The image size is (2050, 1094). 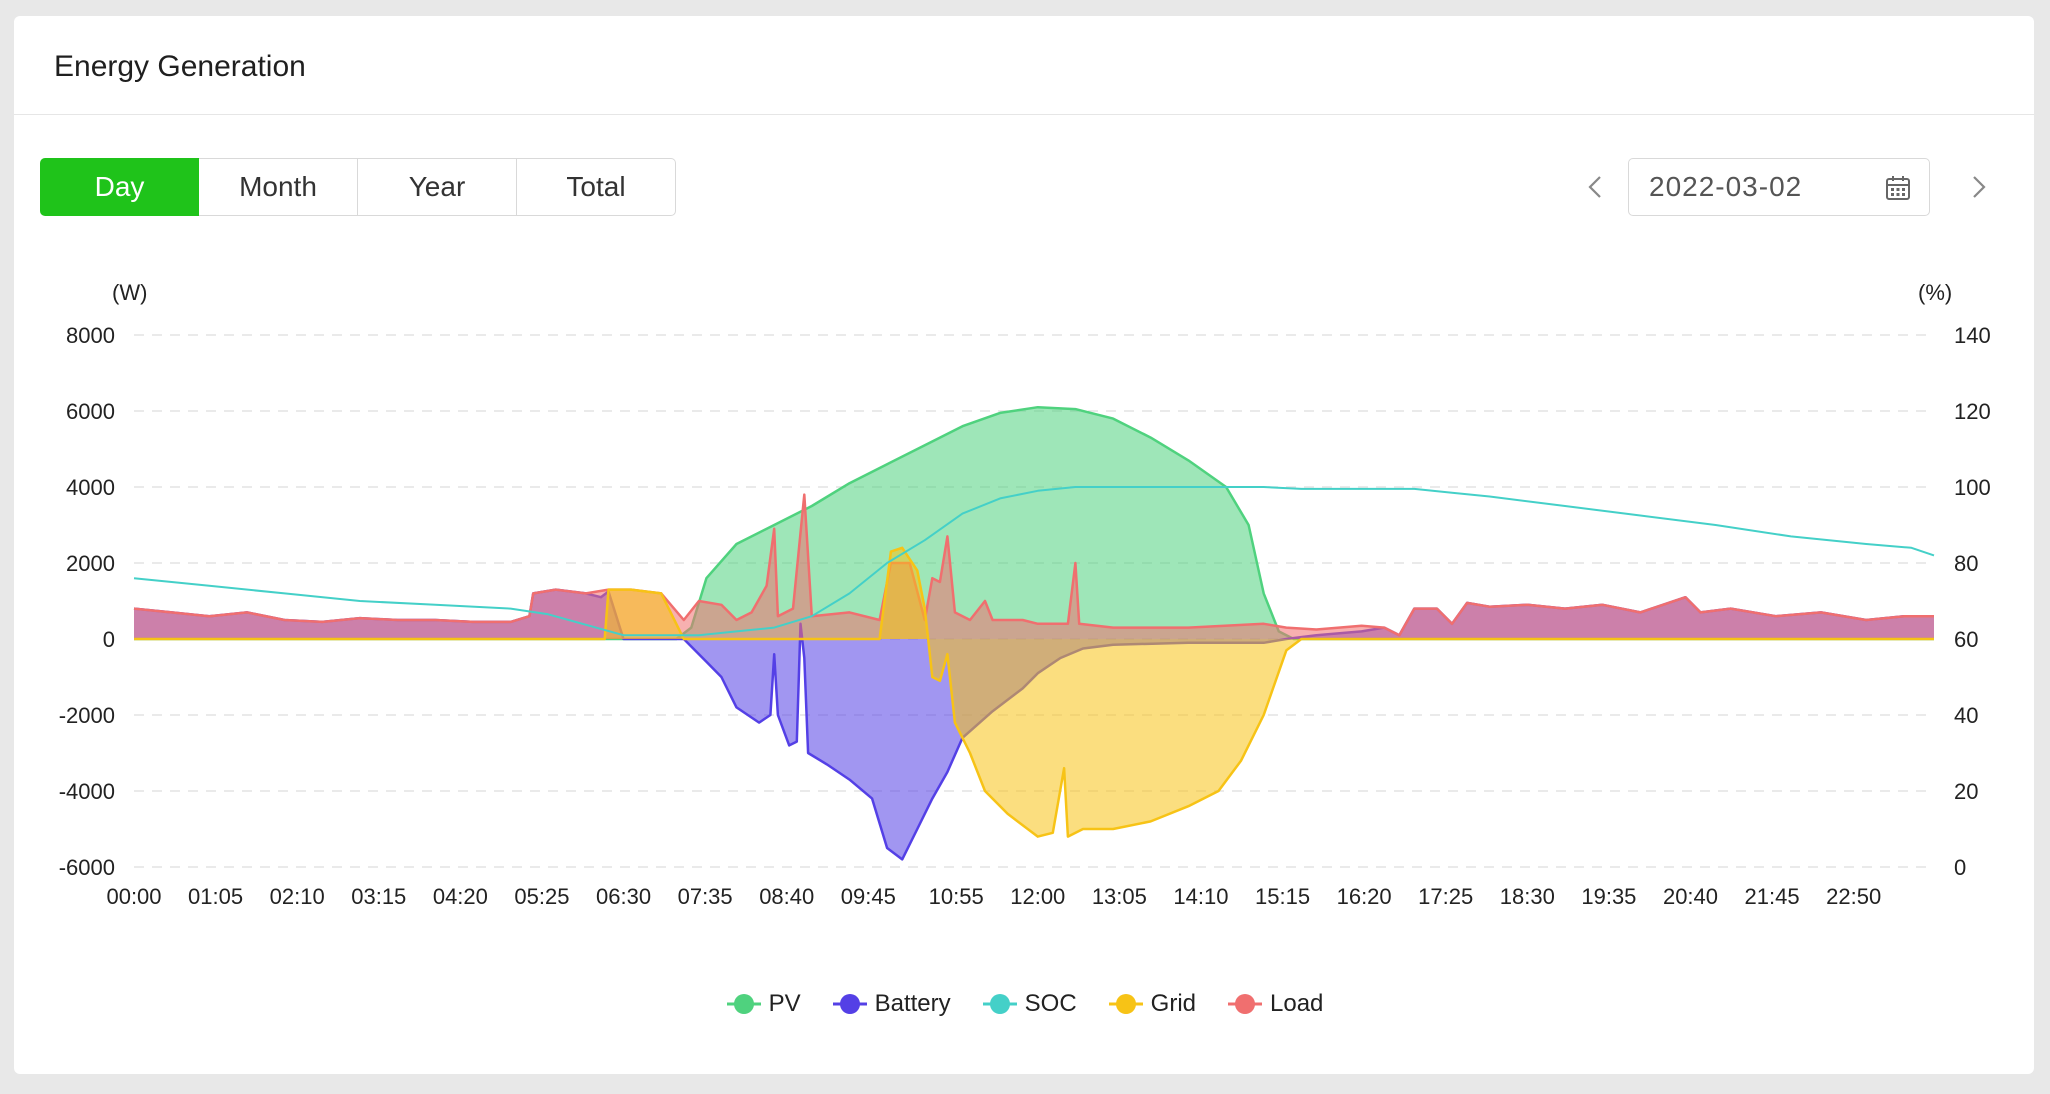 I want to click on tab-year: Year, so click(x=437, y=187).